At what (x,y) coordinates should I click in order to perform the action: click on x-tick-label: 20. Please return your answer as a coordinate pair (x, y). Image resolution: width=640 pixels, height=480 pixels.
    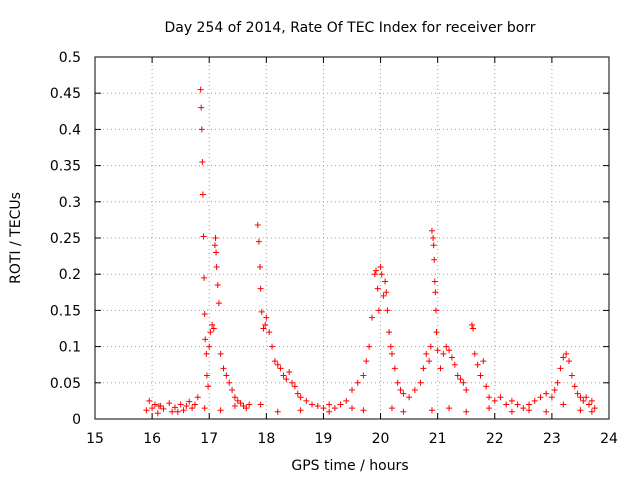
    Looking at the image, I should click on (381, 439).